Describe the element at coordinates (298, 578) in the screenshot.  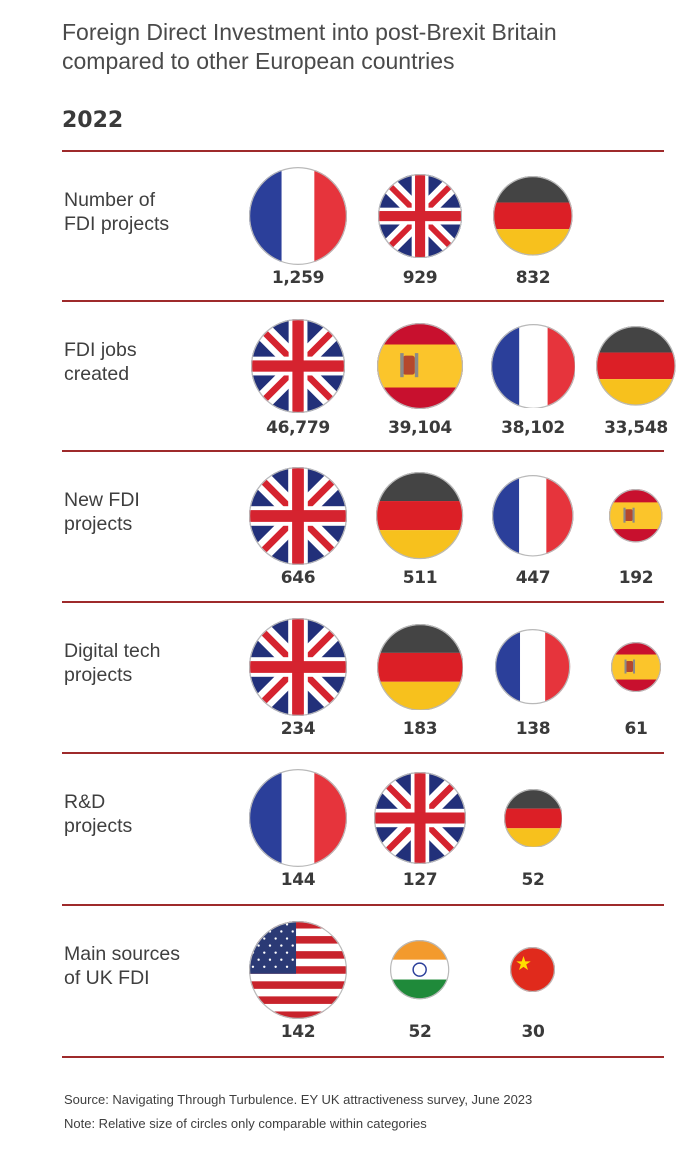
I see `value-label: 646` at that location.